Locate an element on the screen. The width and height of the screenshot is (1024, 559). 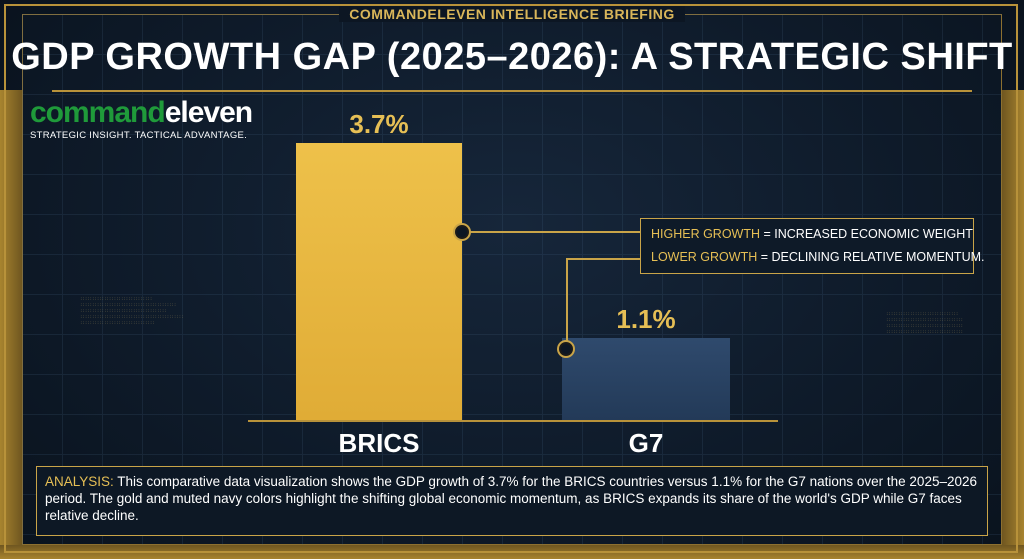
legend-text-higher: = INCREASED ECONOMIC WEIGHT is located at coordinates (866, 234).